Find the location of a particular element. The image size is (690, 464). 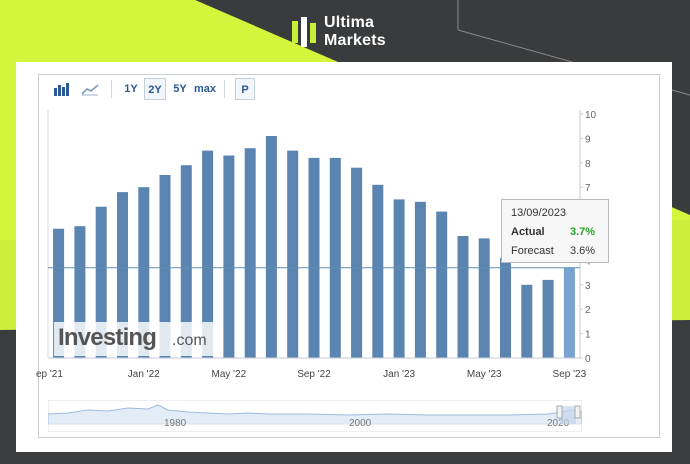

range-2y-button: 2Y is located at coordinates (155, 89).